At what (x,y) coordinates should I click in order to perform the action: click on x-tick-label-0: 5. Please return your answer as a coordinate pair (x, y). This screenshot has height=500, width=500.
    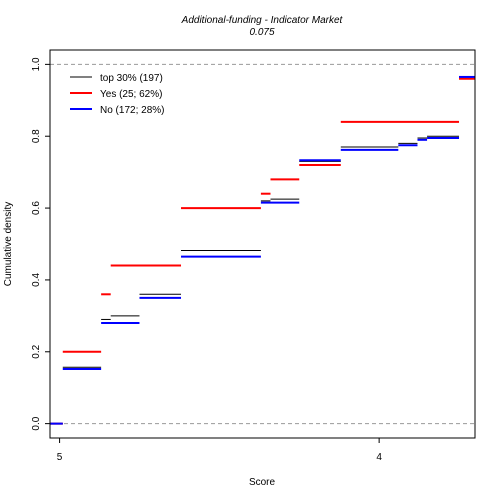
    Looking at the image, I should click on (60, 457).